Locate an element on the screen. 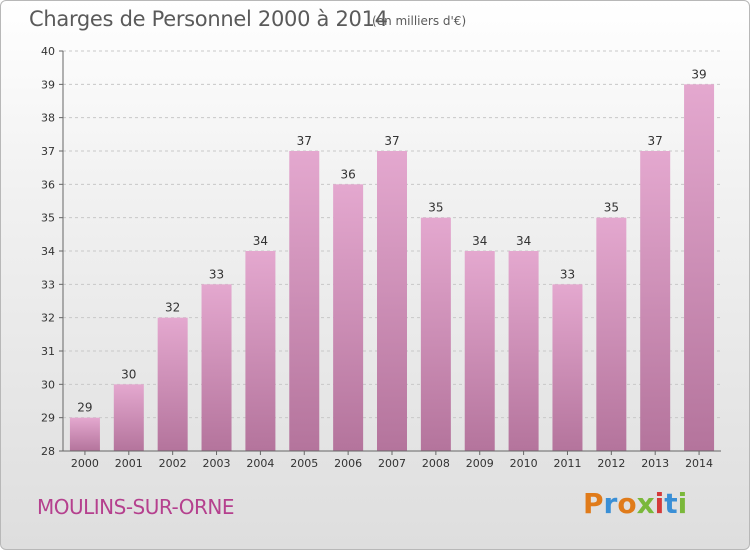  y-tick-label: 28 is located at coordinates (48, 451).